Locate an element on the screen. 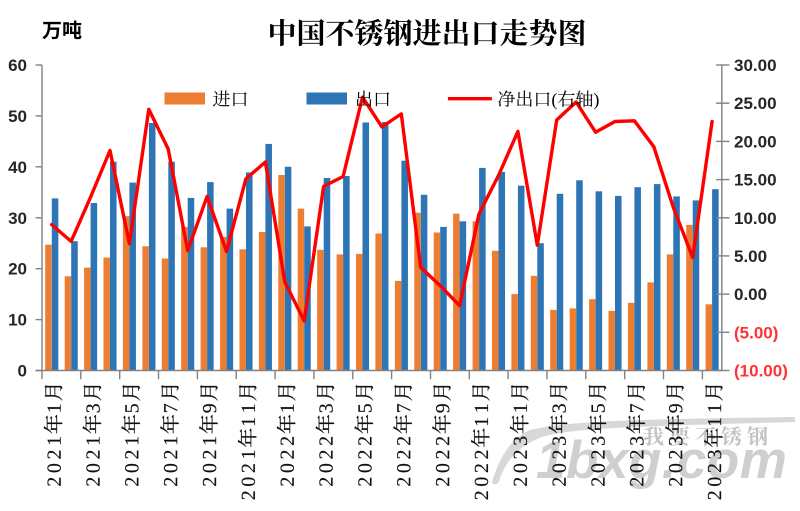 The height and width of the screenshot is (511, 800). svg-text: (5.00) is located at coordinates (756, 332).